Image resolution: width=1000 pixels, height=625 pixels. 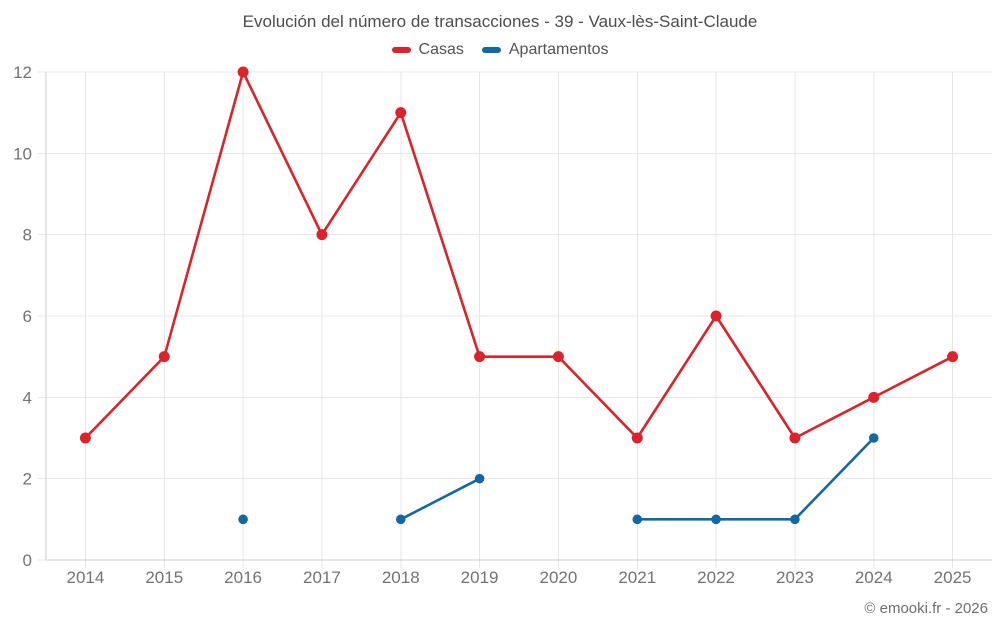 What do you see at coordinates (401, 577) in the screenshot?
I see `x-tick-label: 2018` at bounding box center [401, 577].